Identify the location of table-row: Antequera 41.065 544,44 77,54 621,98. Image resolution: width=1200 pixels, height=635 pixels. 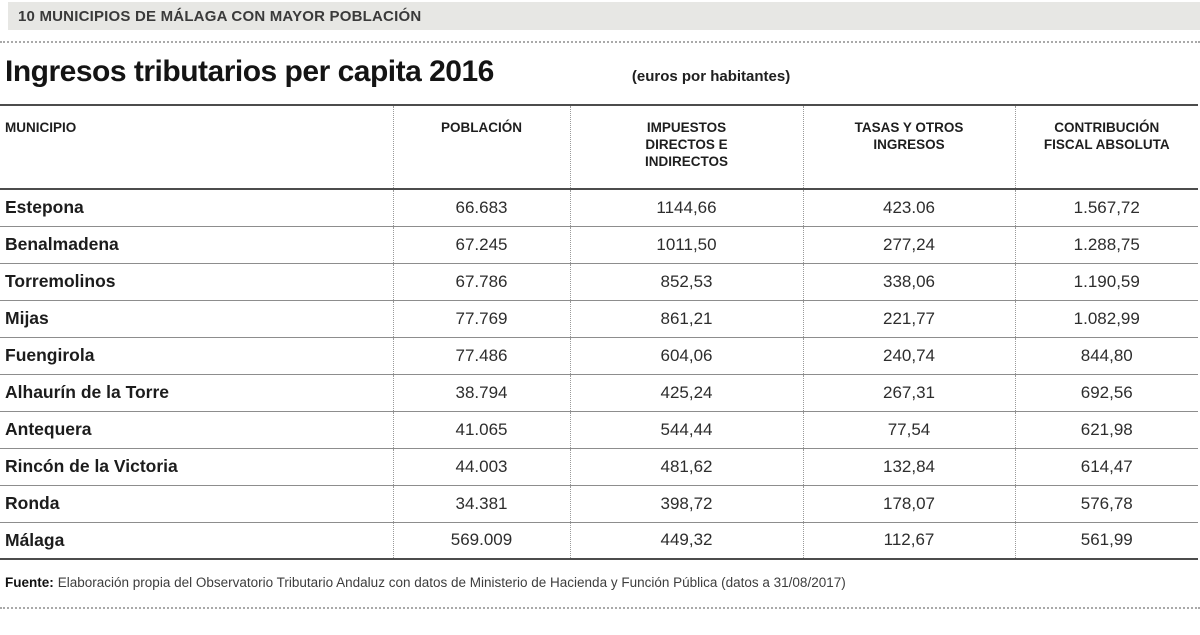
(599, 429).